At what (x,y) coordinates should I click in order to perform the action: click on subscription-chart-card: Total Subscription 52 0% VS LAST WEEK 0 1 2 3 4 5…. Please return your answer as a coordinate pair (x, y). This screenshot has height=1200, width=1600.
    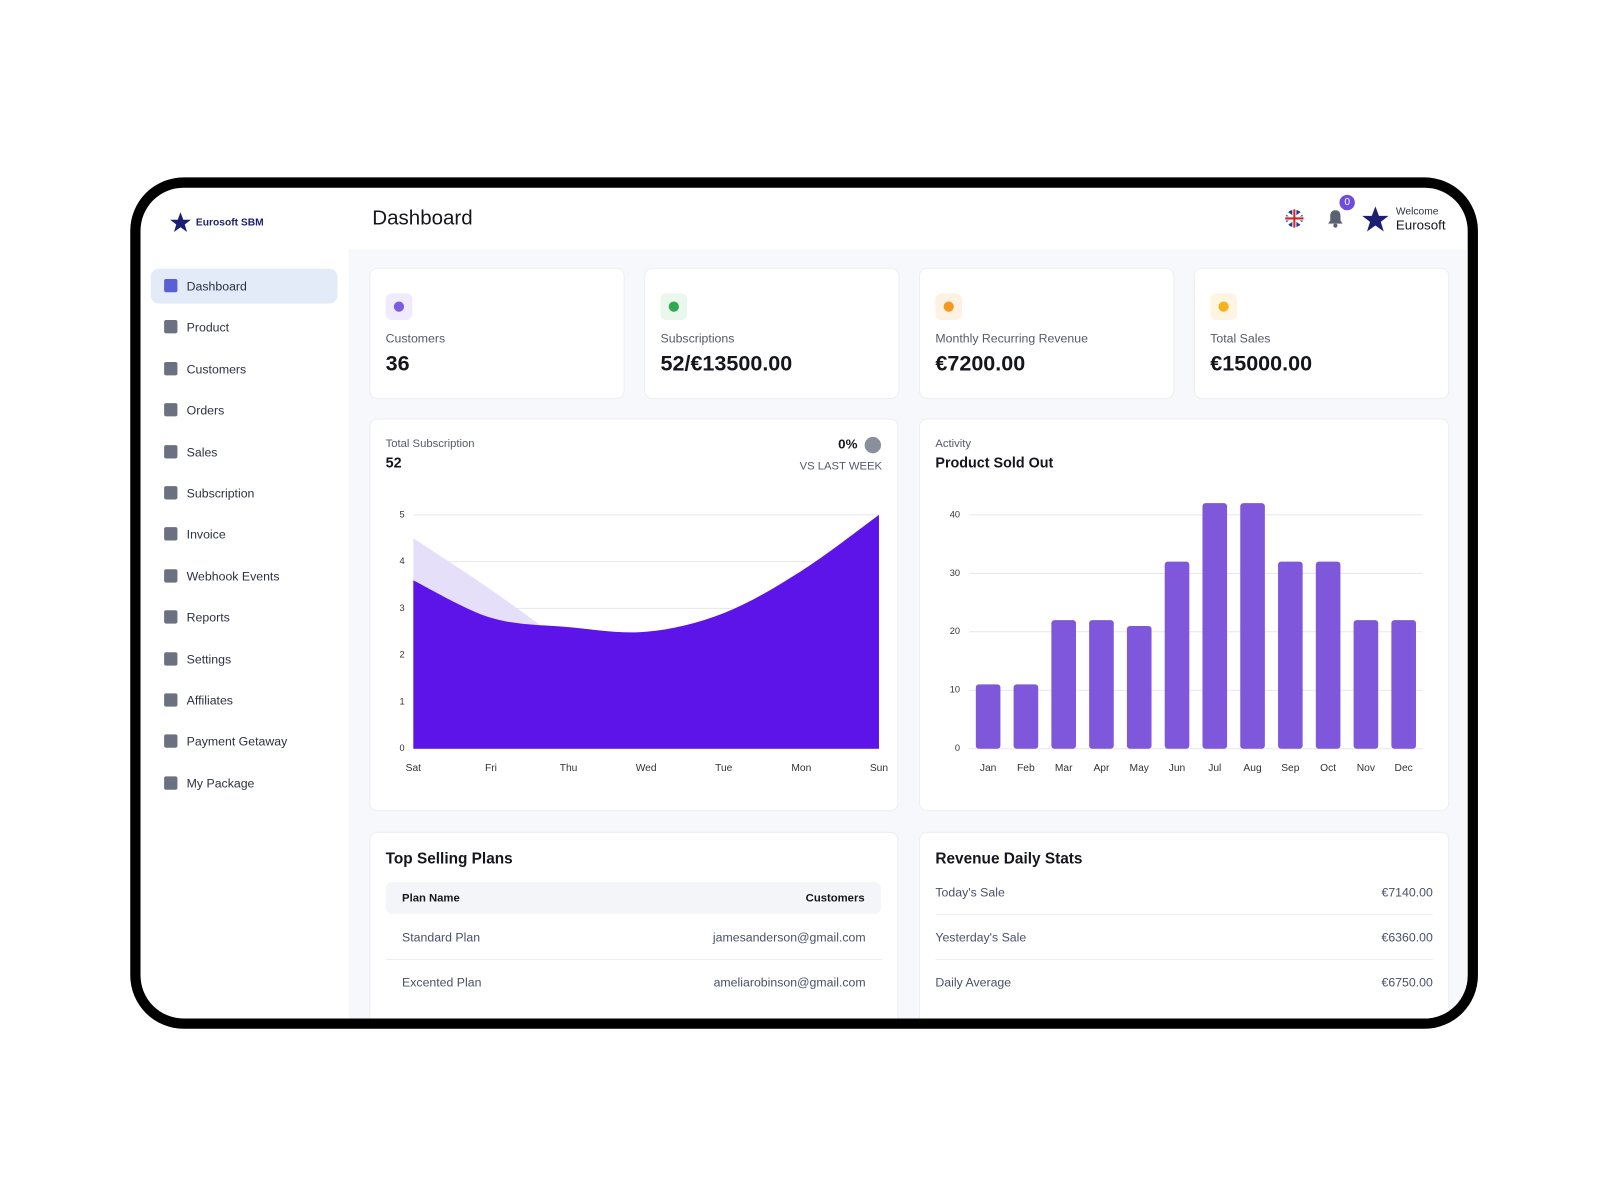
    Looking at the image, I should click on (634, 615).